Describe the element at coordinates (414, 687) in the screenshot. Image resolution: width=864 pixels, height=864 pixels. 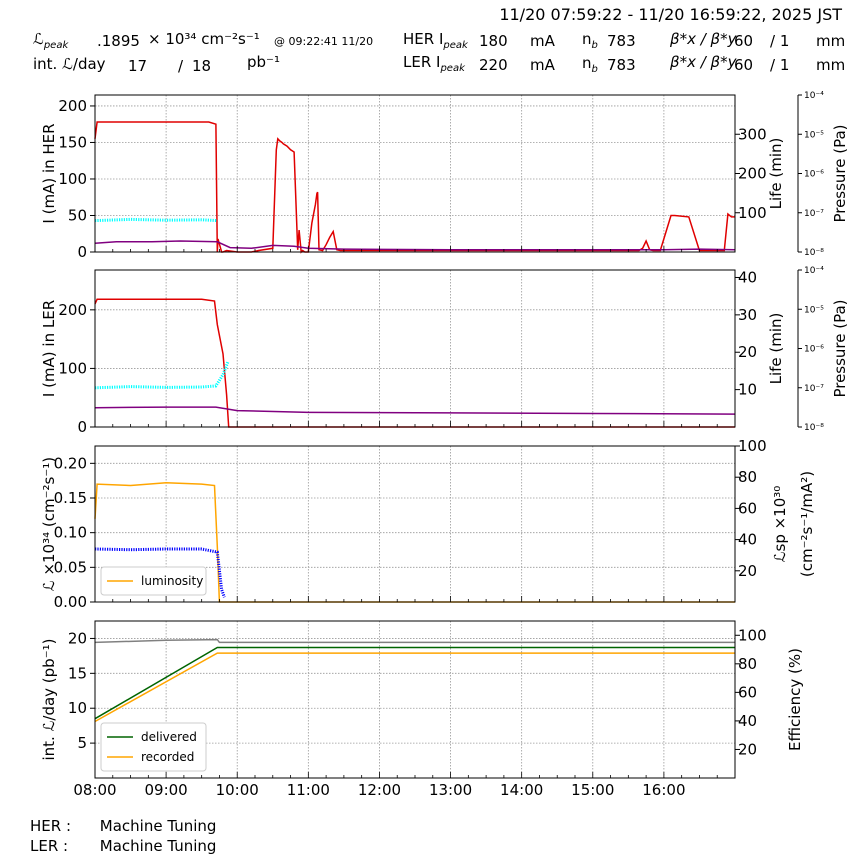
I see `series-recorded` at that location.